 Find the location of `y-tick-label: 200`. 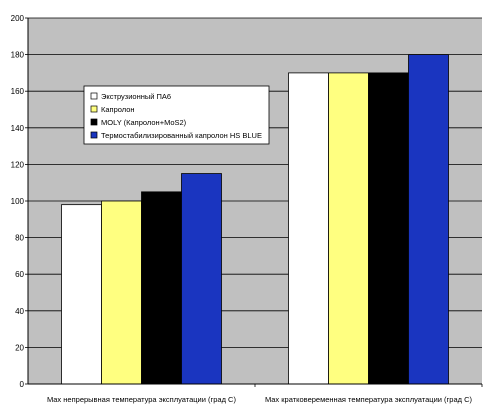

y-tick-label: 200 is located at coordinates (18, 18).